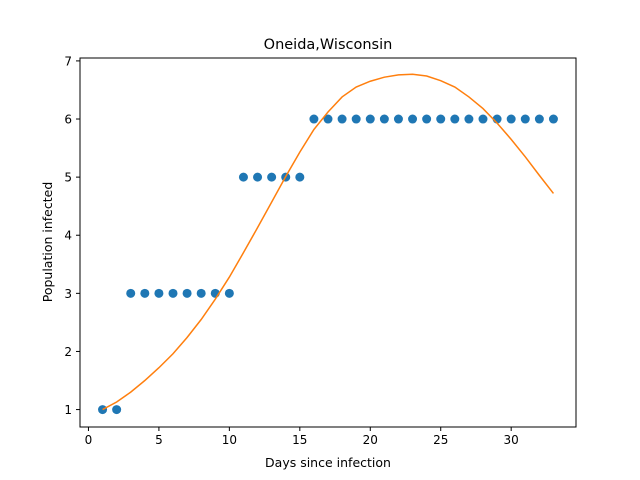  I want to click on x-tick-label: 20, so click(370, 440).